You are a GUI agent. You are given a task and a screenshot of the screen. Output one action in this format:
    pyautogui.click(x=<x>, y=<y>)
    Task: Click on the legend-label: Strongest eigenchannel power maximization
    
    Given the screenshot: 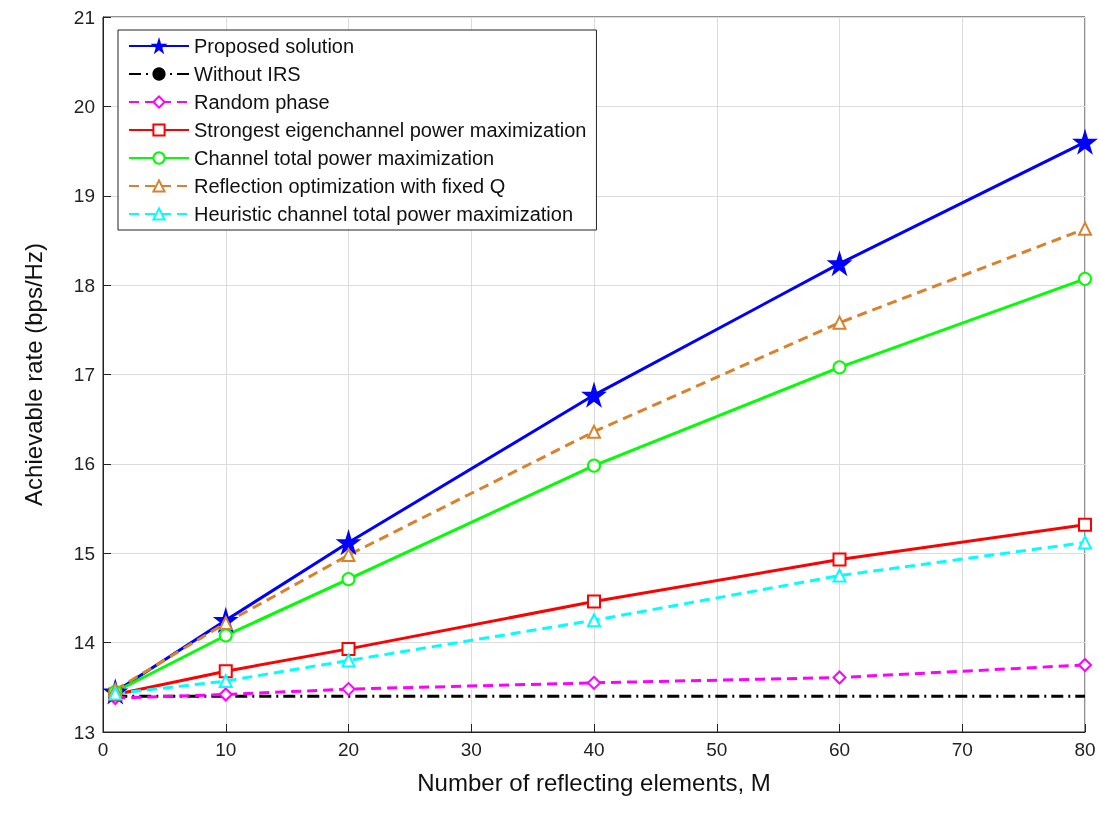 What is the action you would take?
    pyautogui.click(x=390, y=130)
    